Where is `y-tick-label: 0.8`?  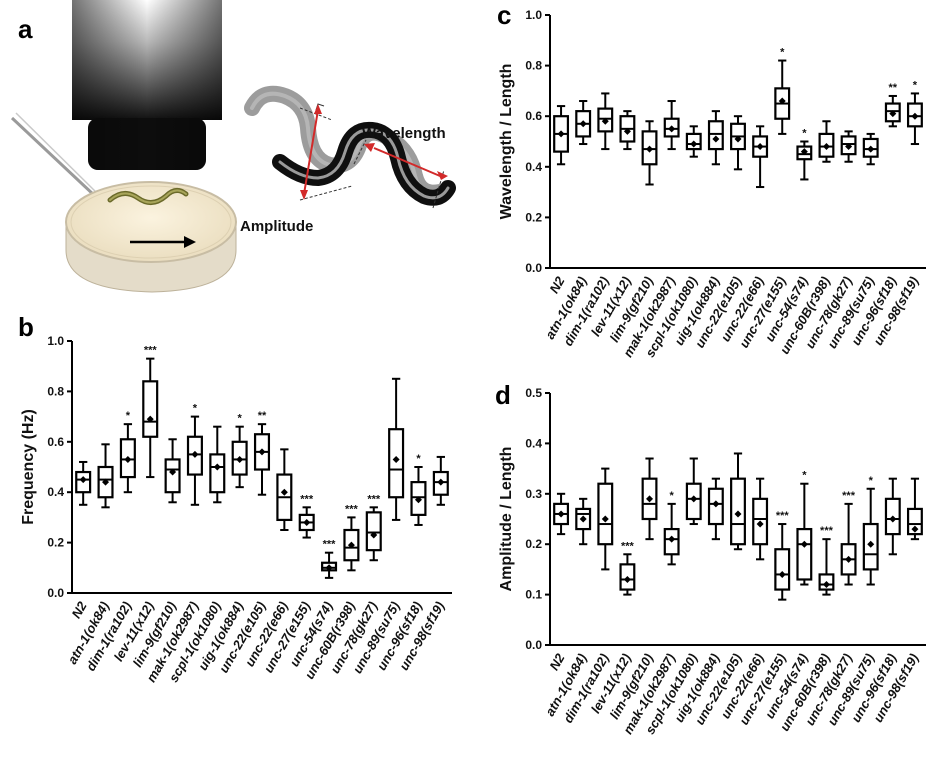
y-tick-label: 0.8 is located at coordinates (533, 66).